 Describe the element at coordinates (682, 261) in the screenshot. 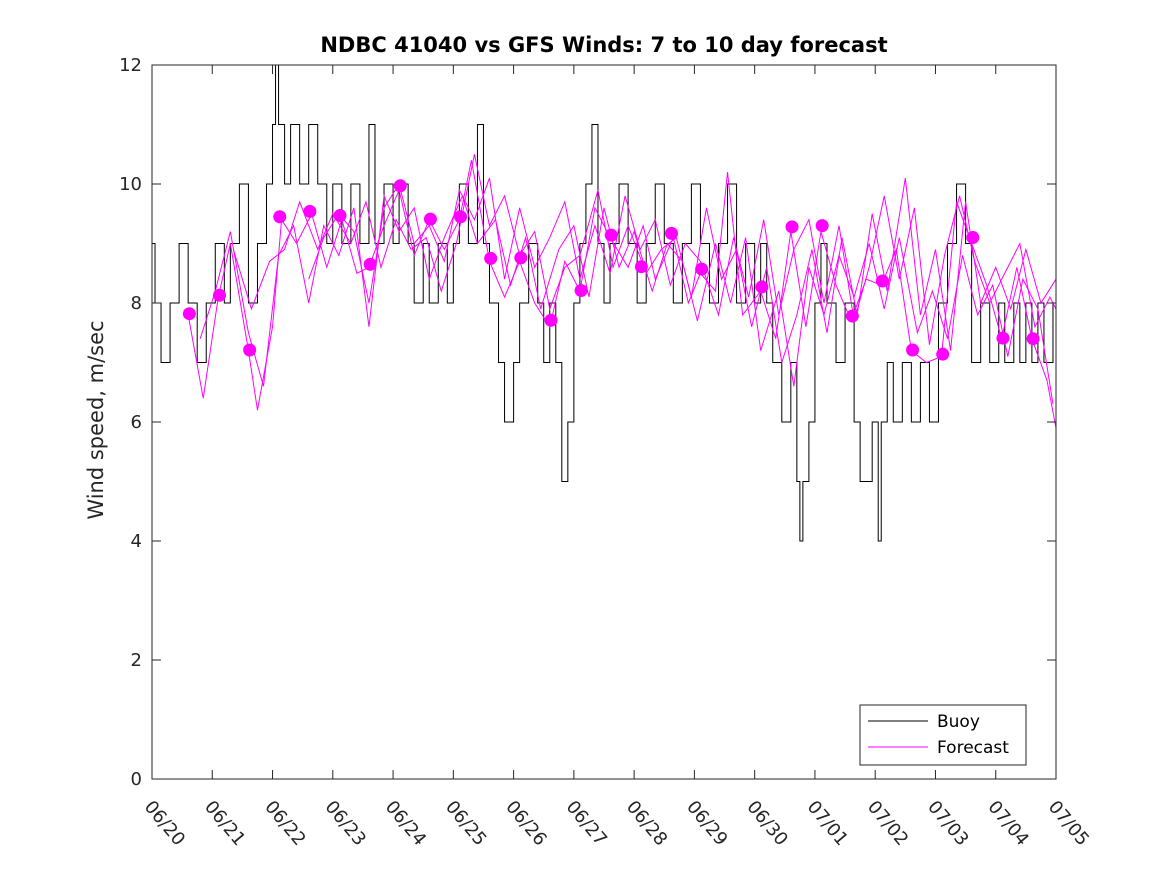

I see `forecast-series-line` at that location.